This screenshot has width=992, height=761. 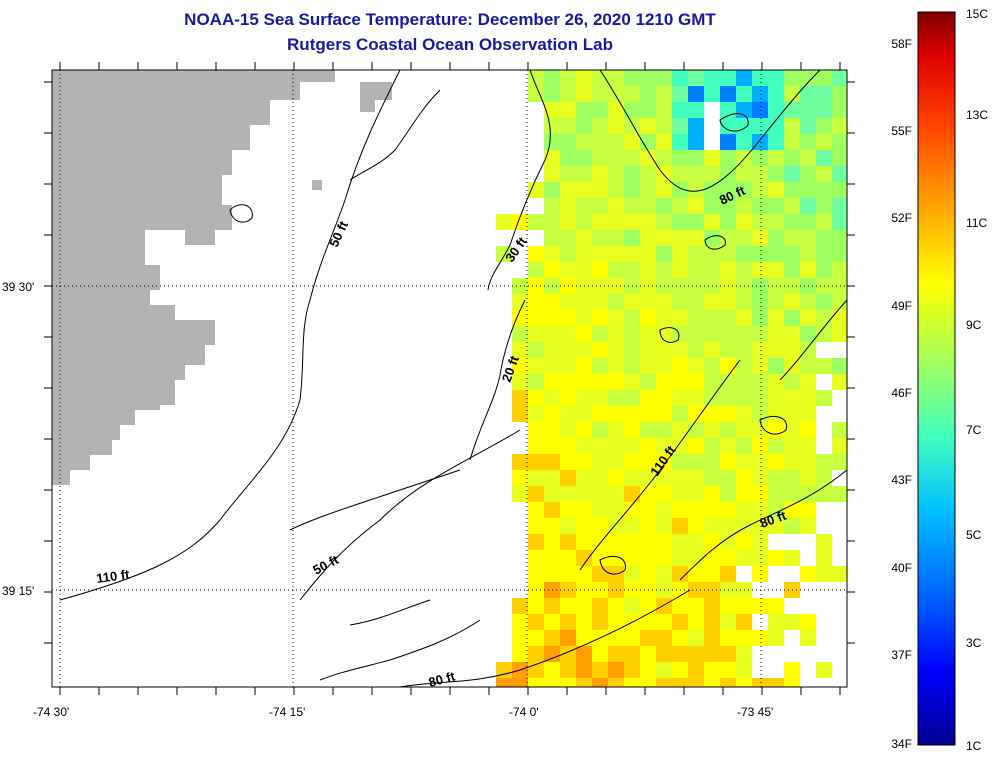 What do you see at coordinates (545, 638) in the screenshot?
I see `contour-80ft-south` at bounding box center [545, 638].